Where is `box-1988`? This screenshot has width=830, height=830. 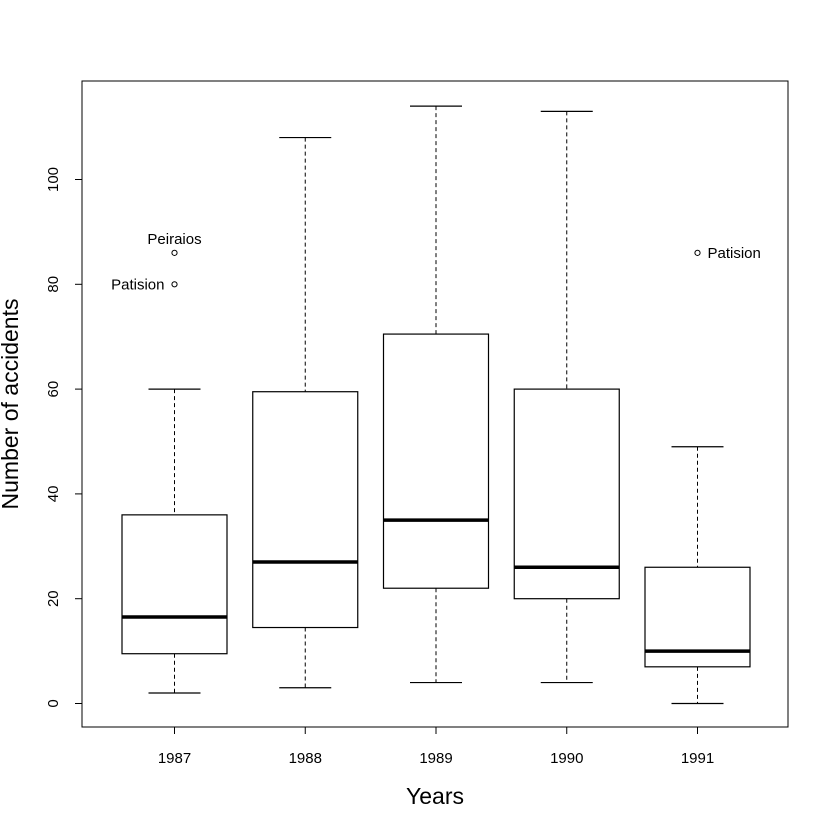 box-1988 is located at coordinates (305, 412).